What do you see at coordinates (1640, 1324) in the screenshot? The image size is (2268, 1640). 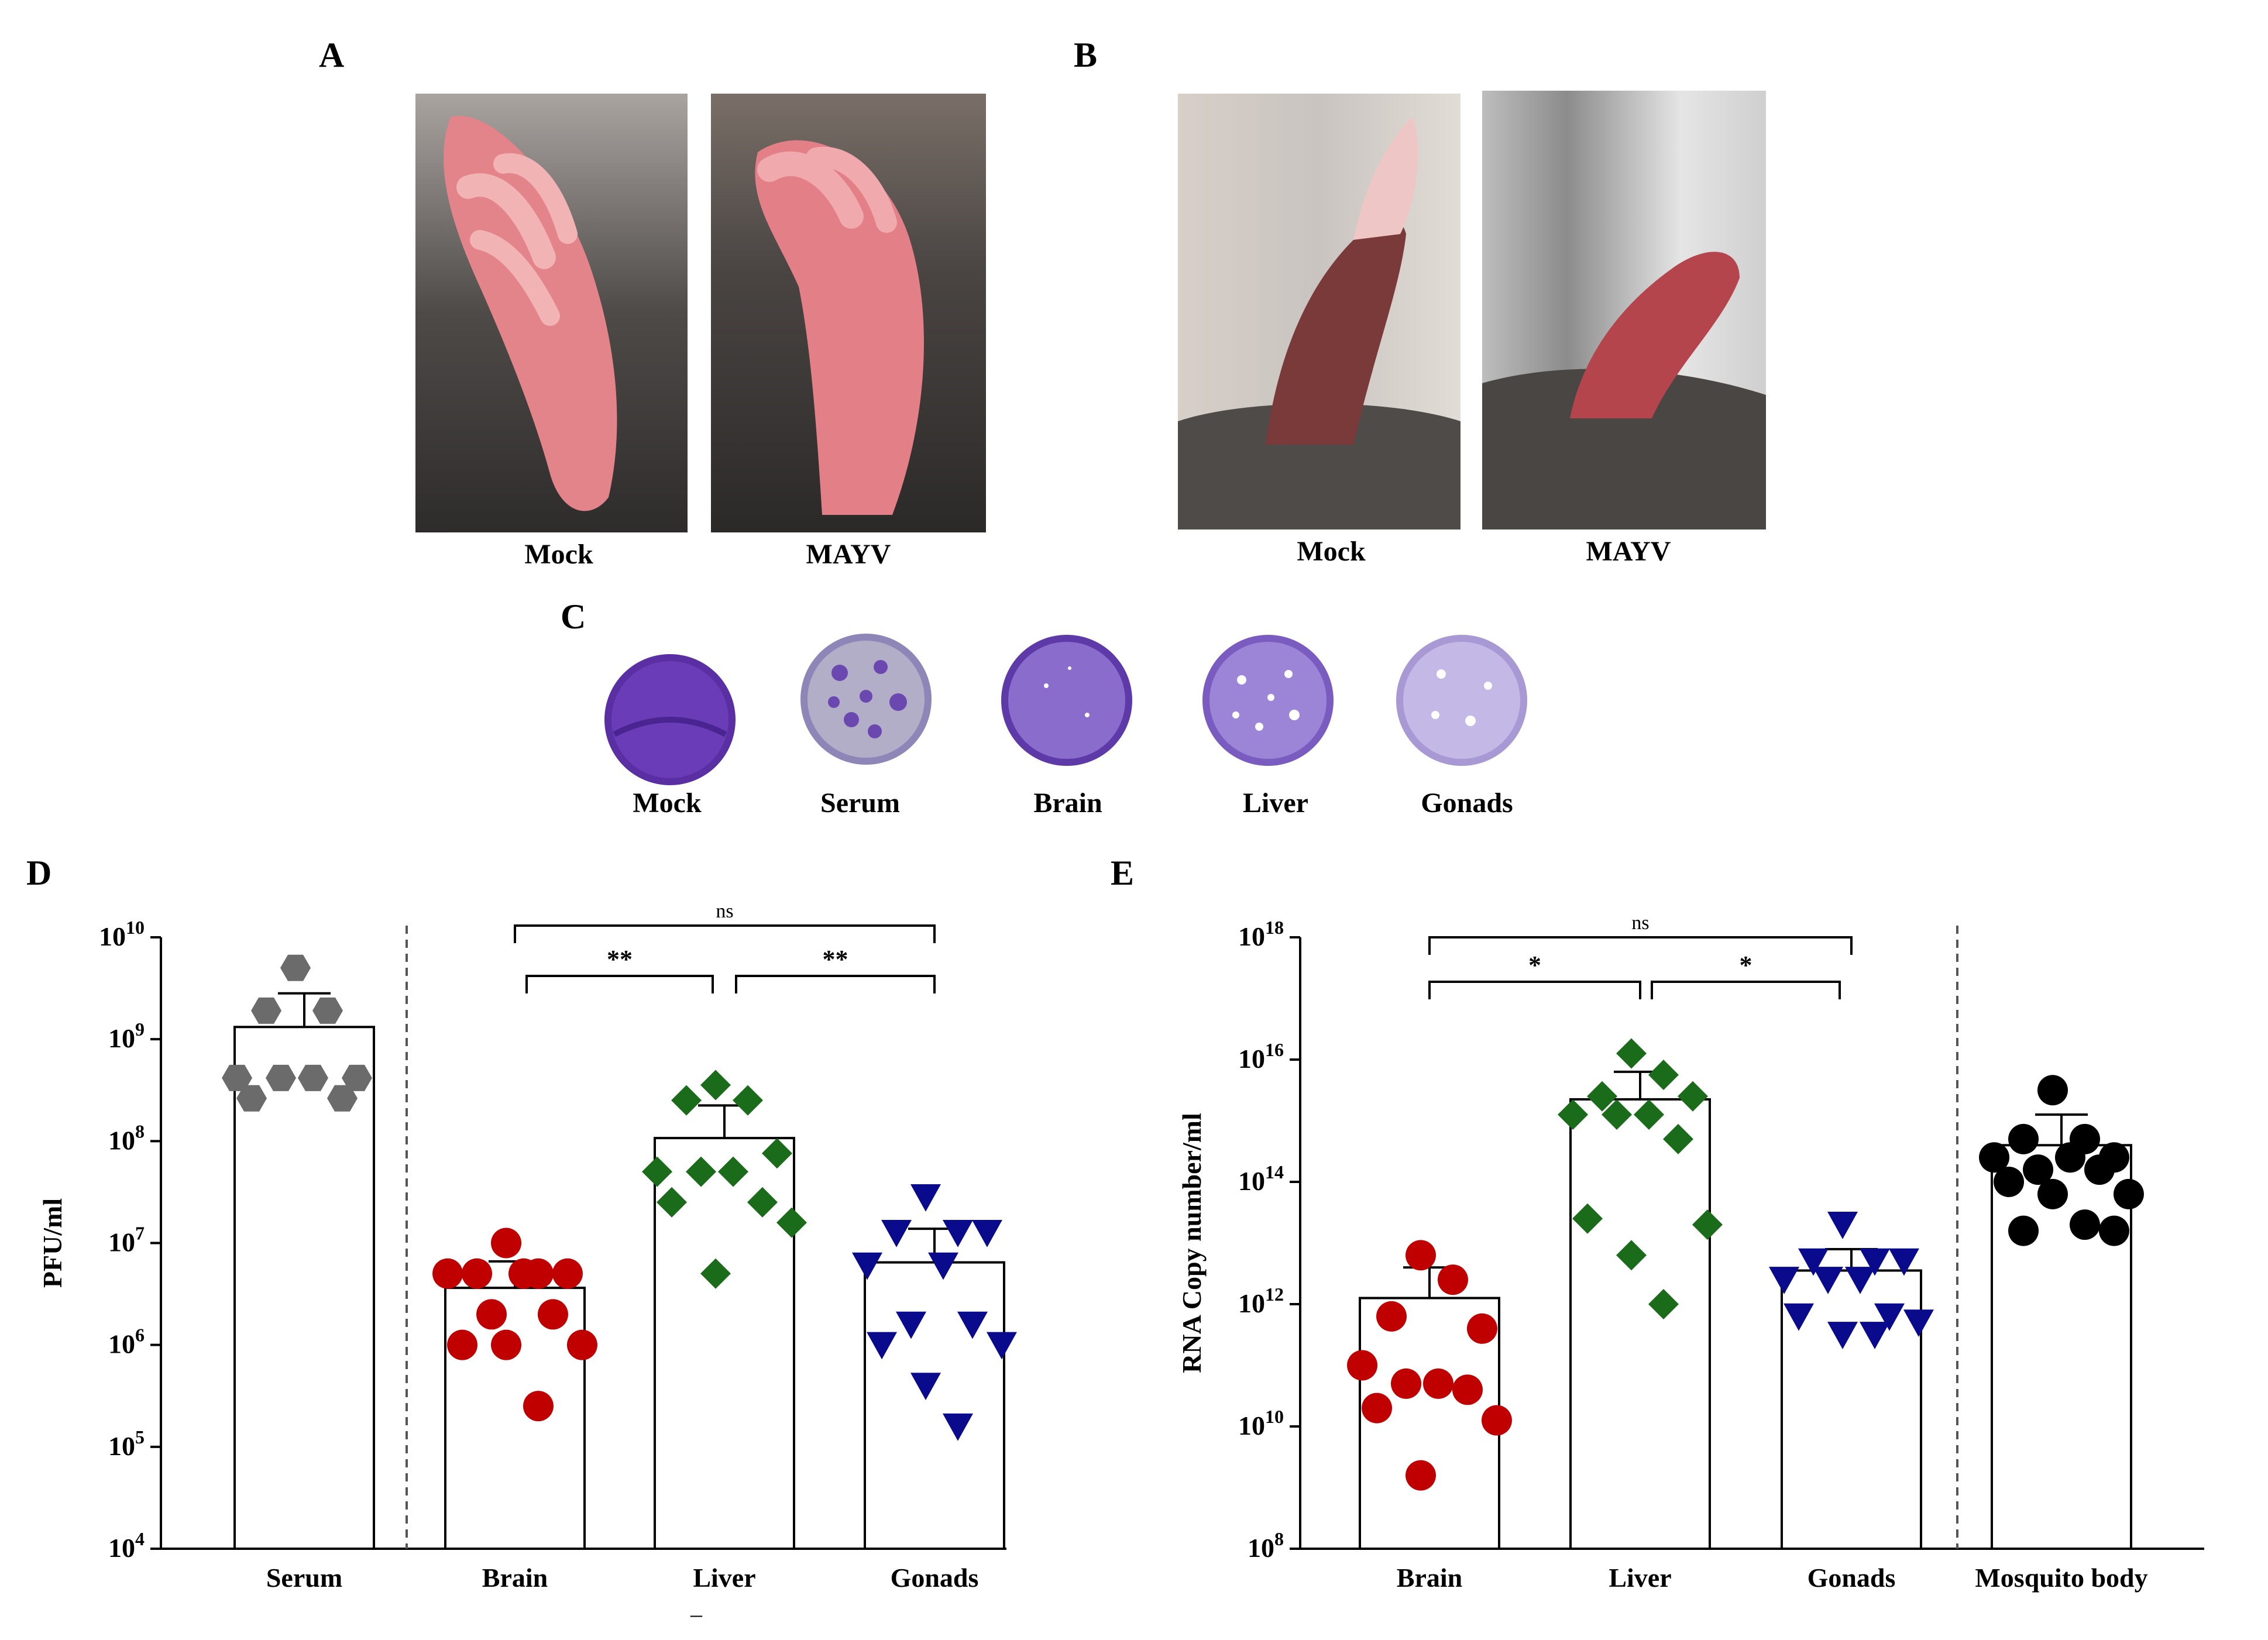 I see `bar-liver` at bounding box center [1640, 1324].